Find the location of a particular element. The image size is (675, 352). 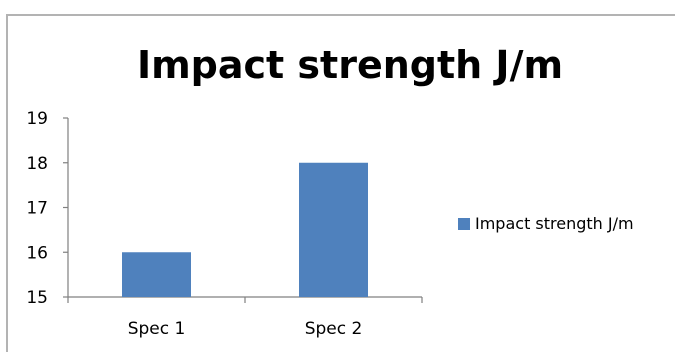

legend: Impact strength J/m is located at coordinates (546, 223).